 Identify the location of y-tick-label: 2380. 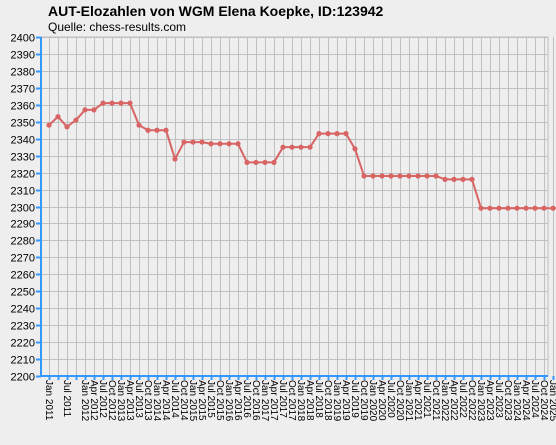
(23, 73).